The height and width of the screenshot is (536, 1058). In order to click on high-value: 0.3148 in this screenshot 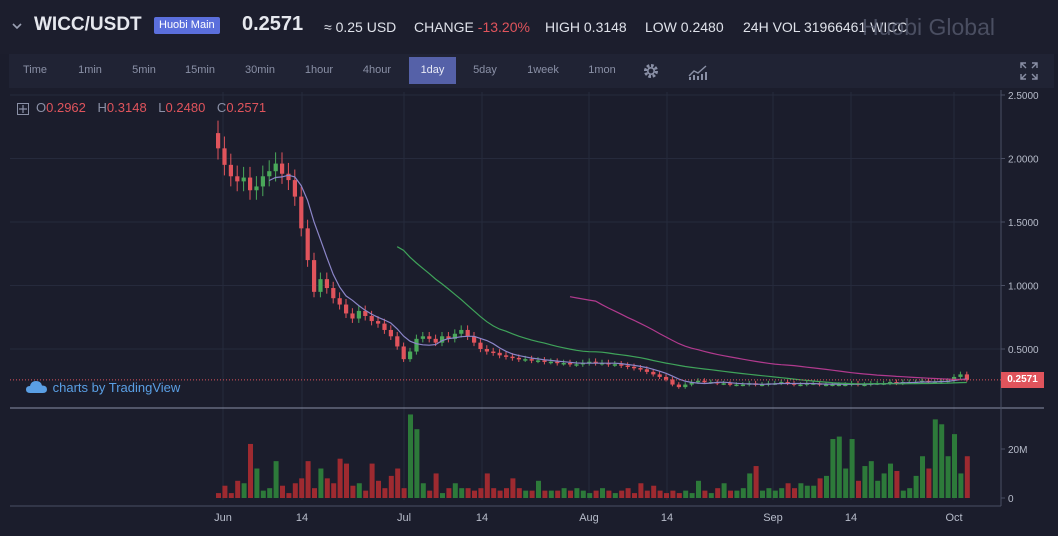, I will do `click(605, 27)`.